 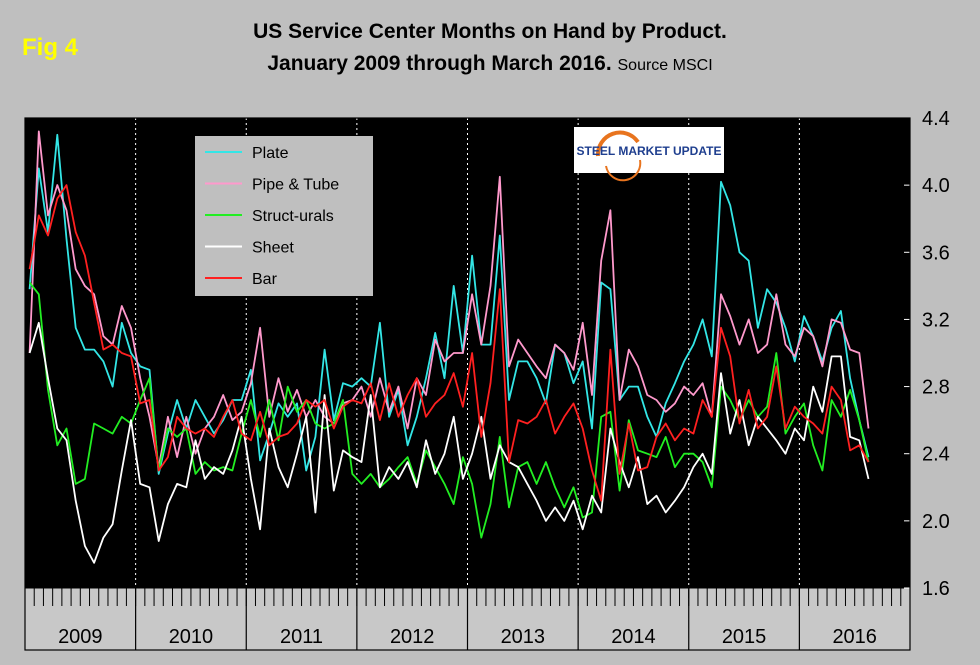 I want to click on y-tick-label: 2.8, so click(x=936, y=388).